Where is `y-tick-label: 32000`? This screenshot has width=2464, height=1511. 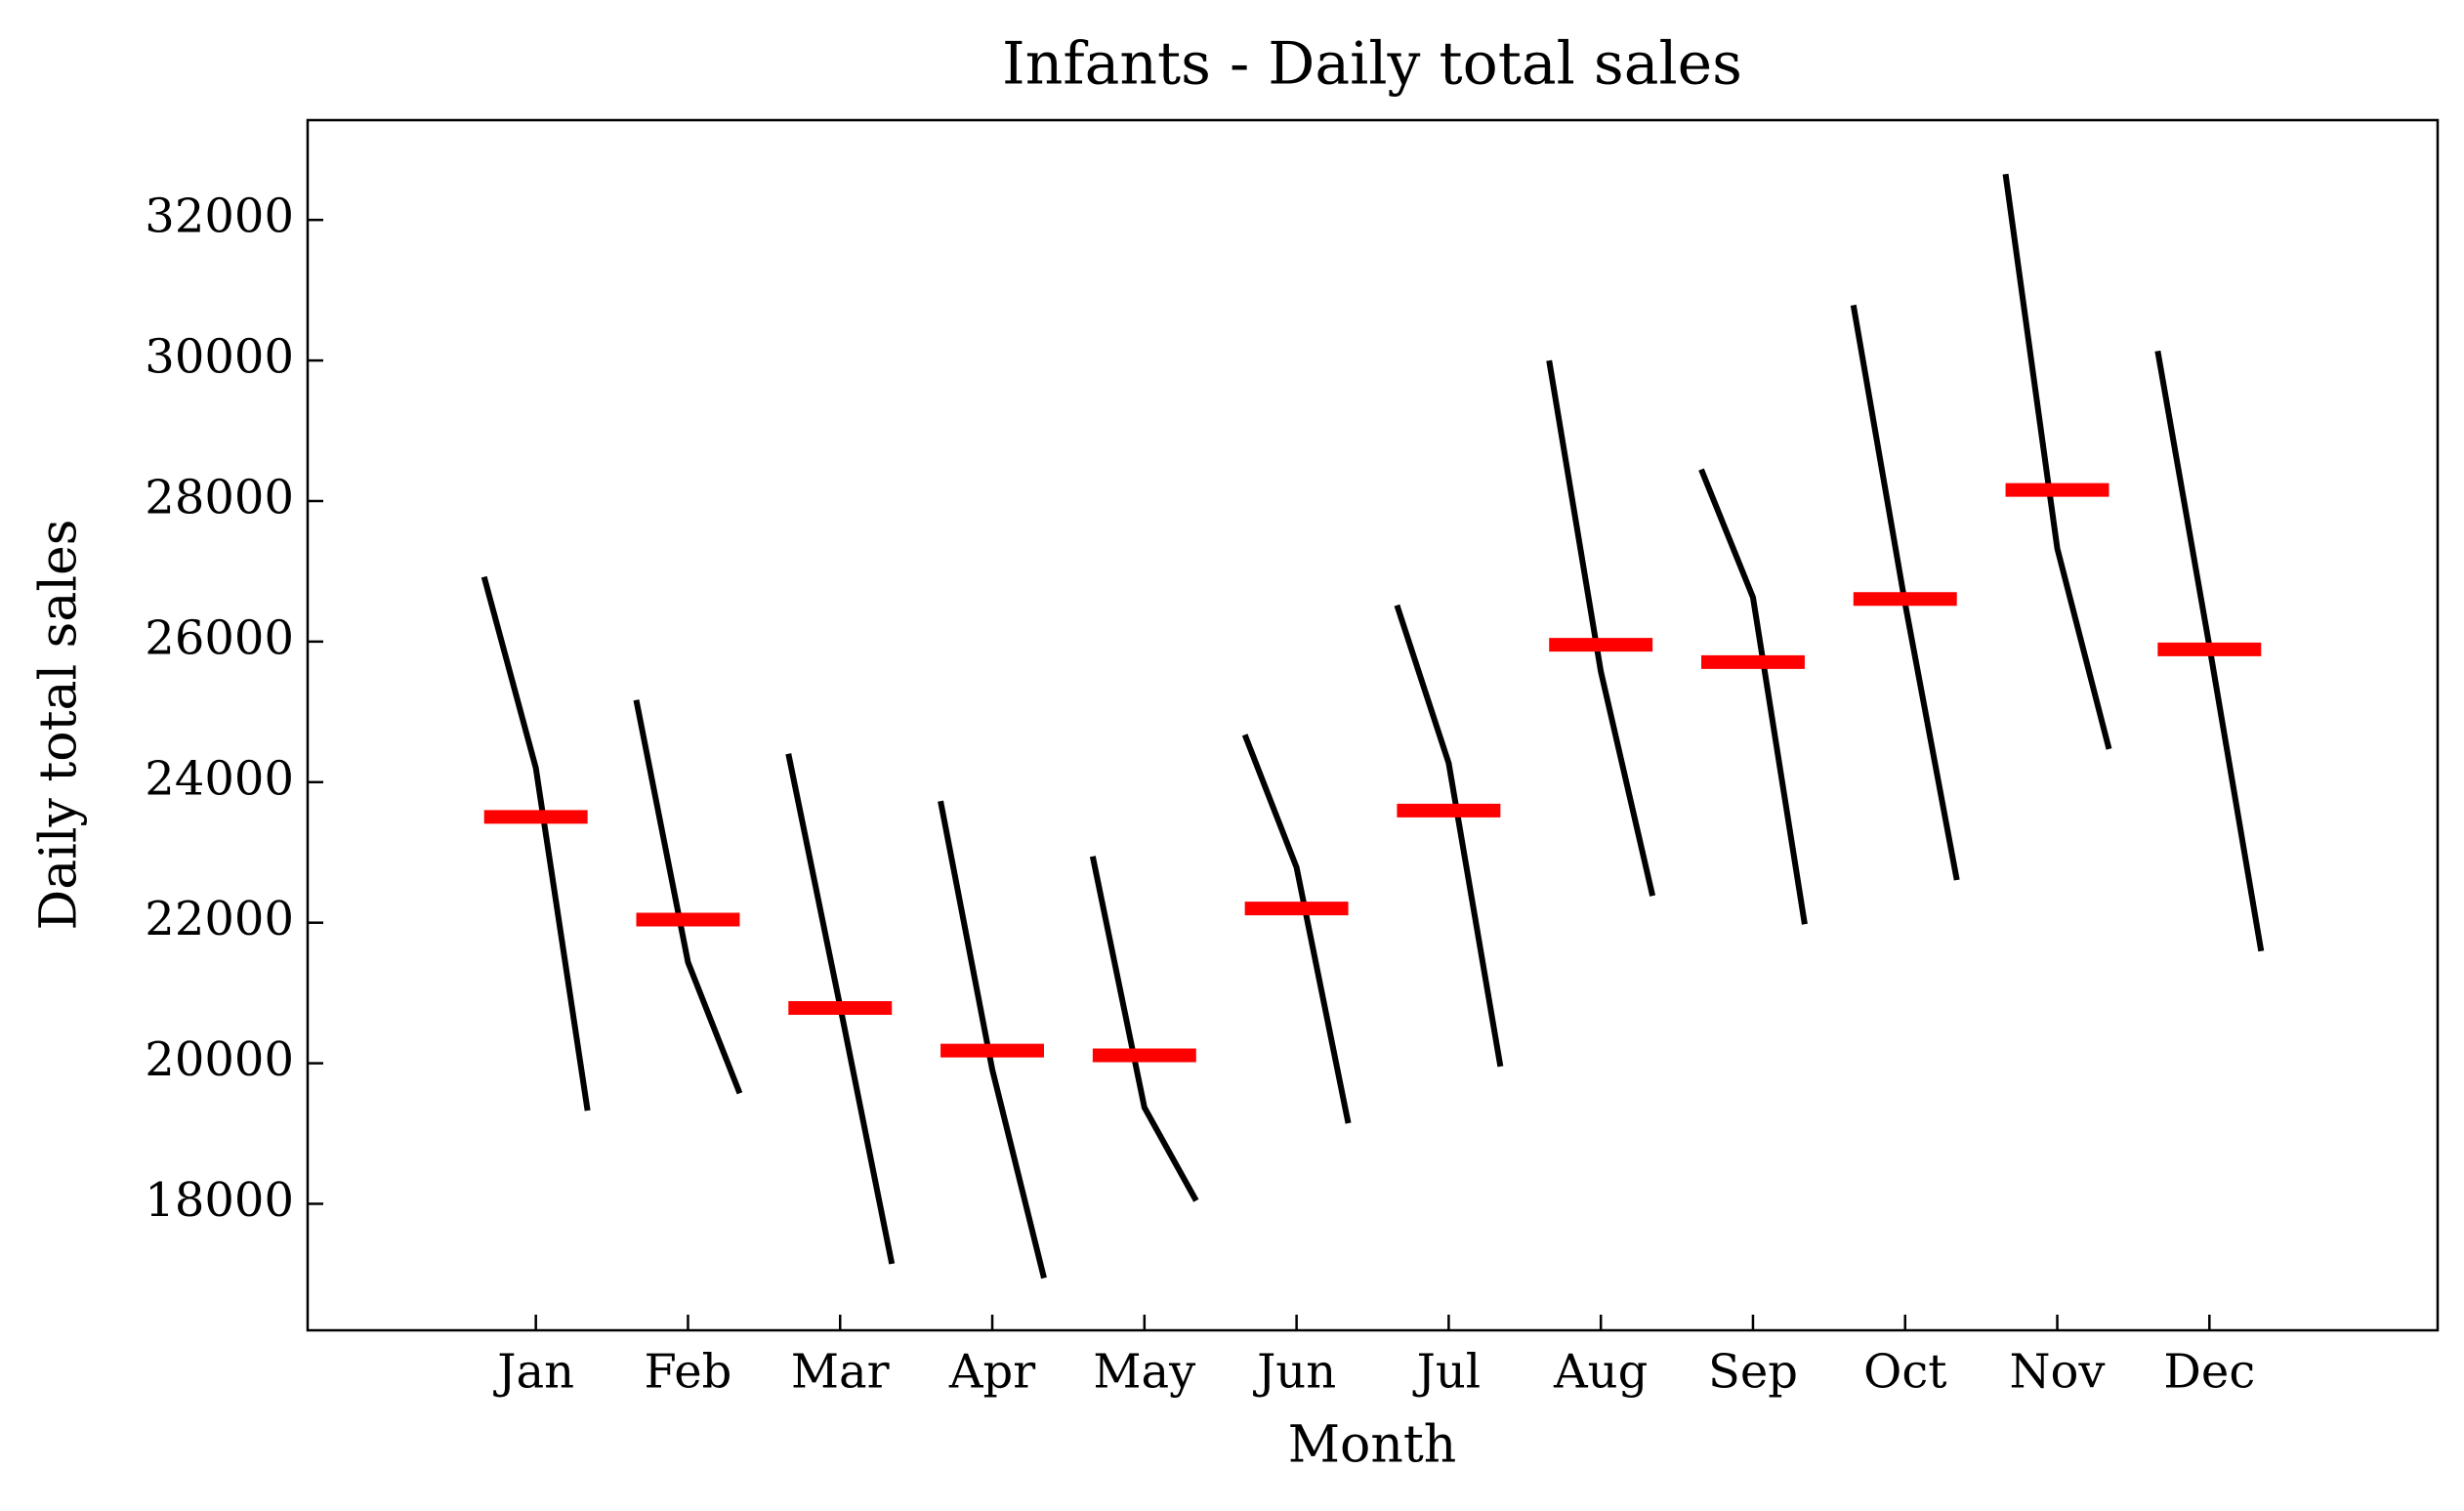
y-tick-label: 32000 is located at coordinates (220, 216).